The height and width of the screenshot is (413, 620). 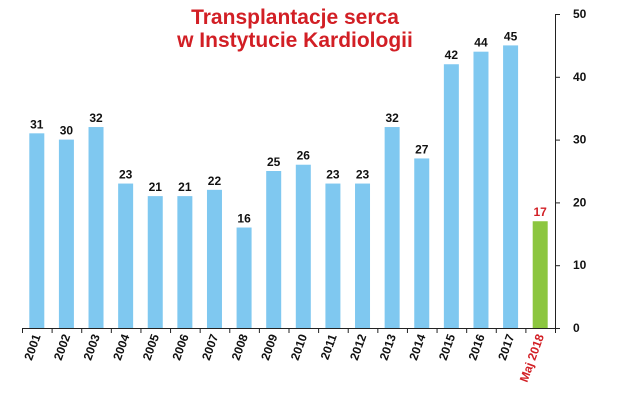 I want to click on category-label: Maj 2018, so click(x=532, y=358).